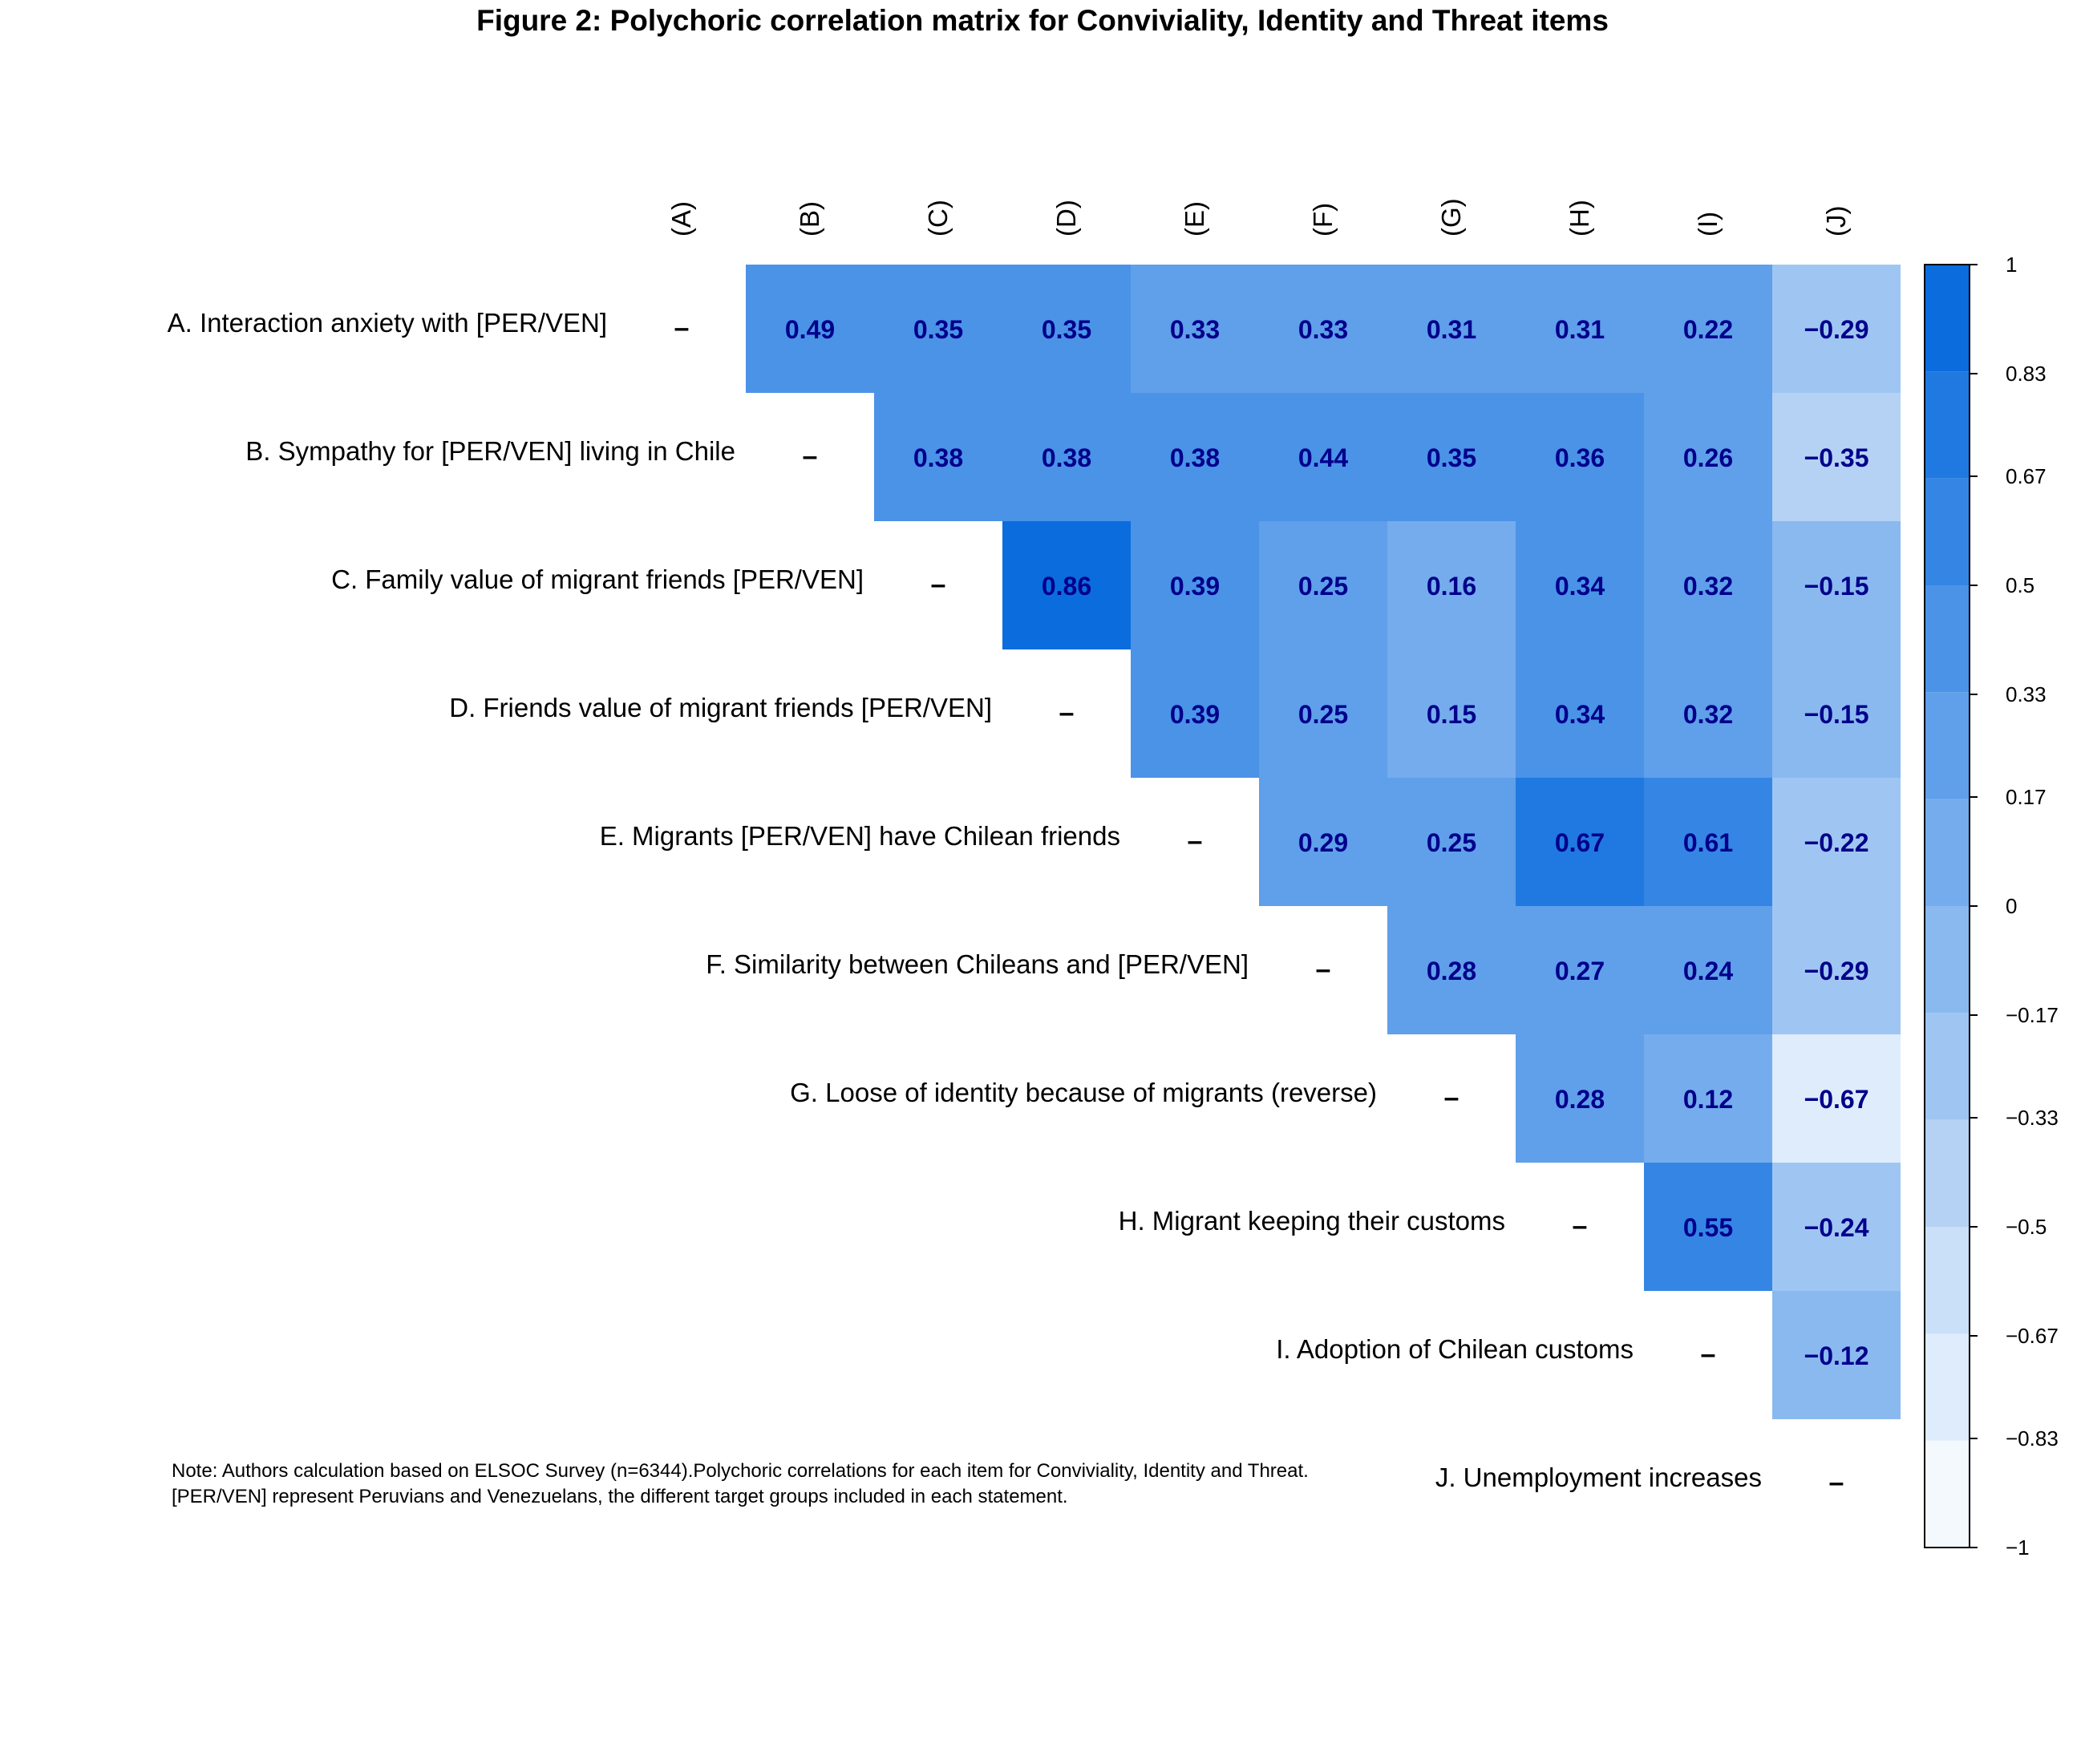 This screenshot has height=1764, width=2085. I want to click on cell-value-label: 0.29, so click(1323, 842).